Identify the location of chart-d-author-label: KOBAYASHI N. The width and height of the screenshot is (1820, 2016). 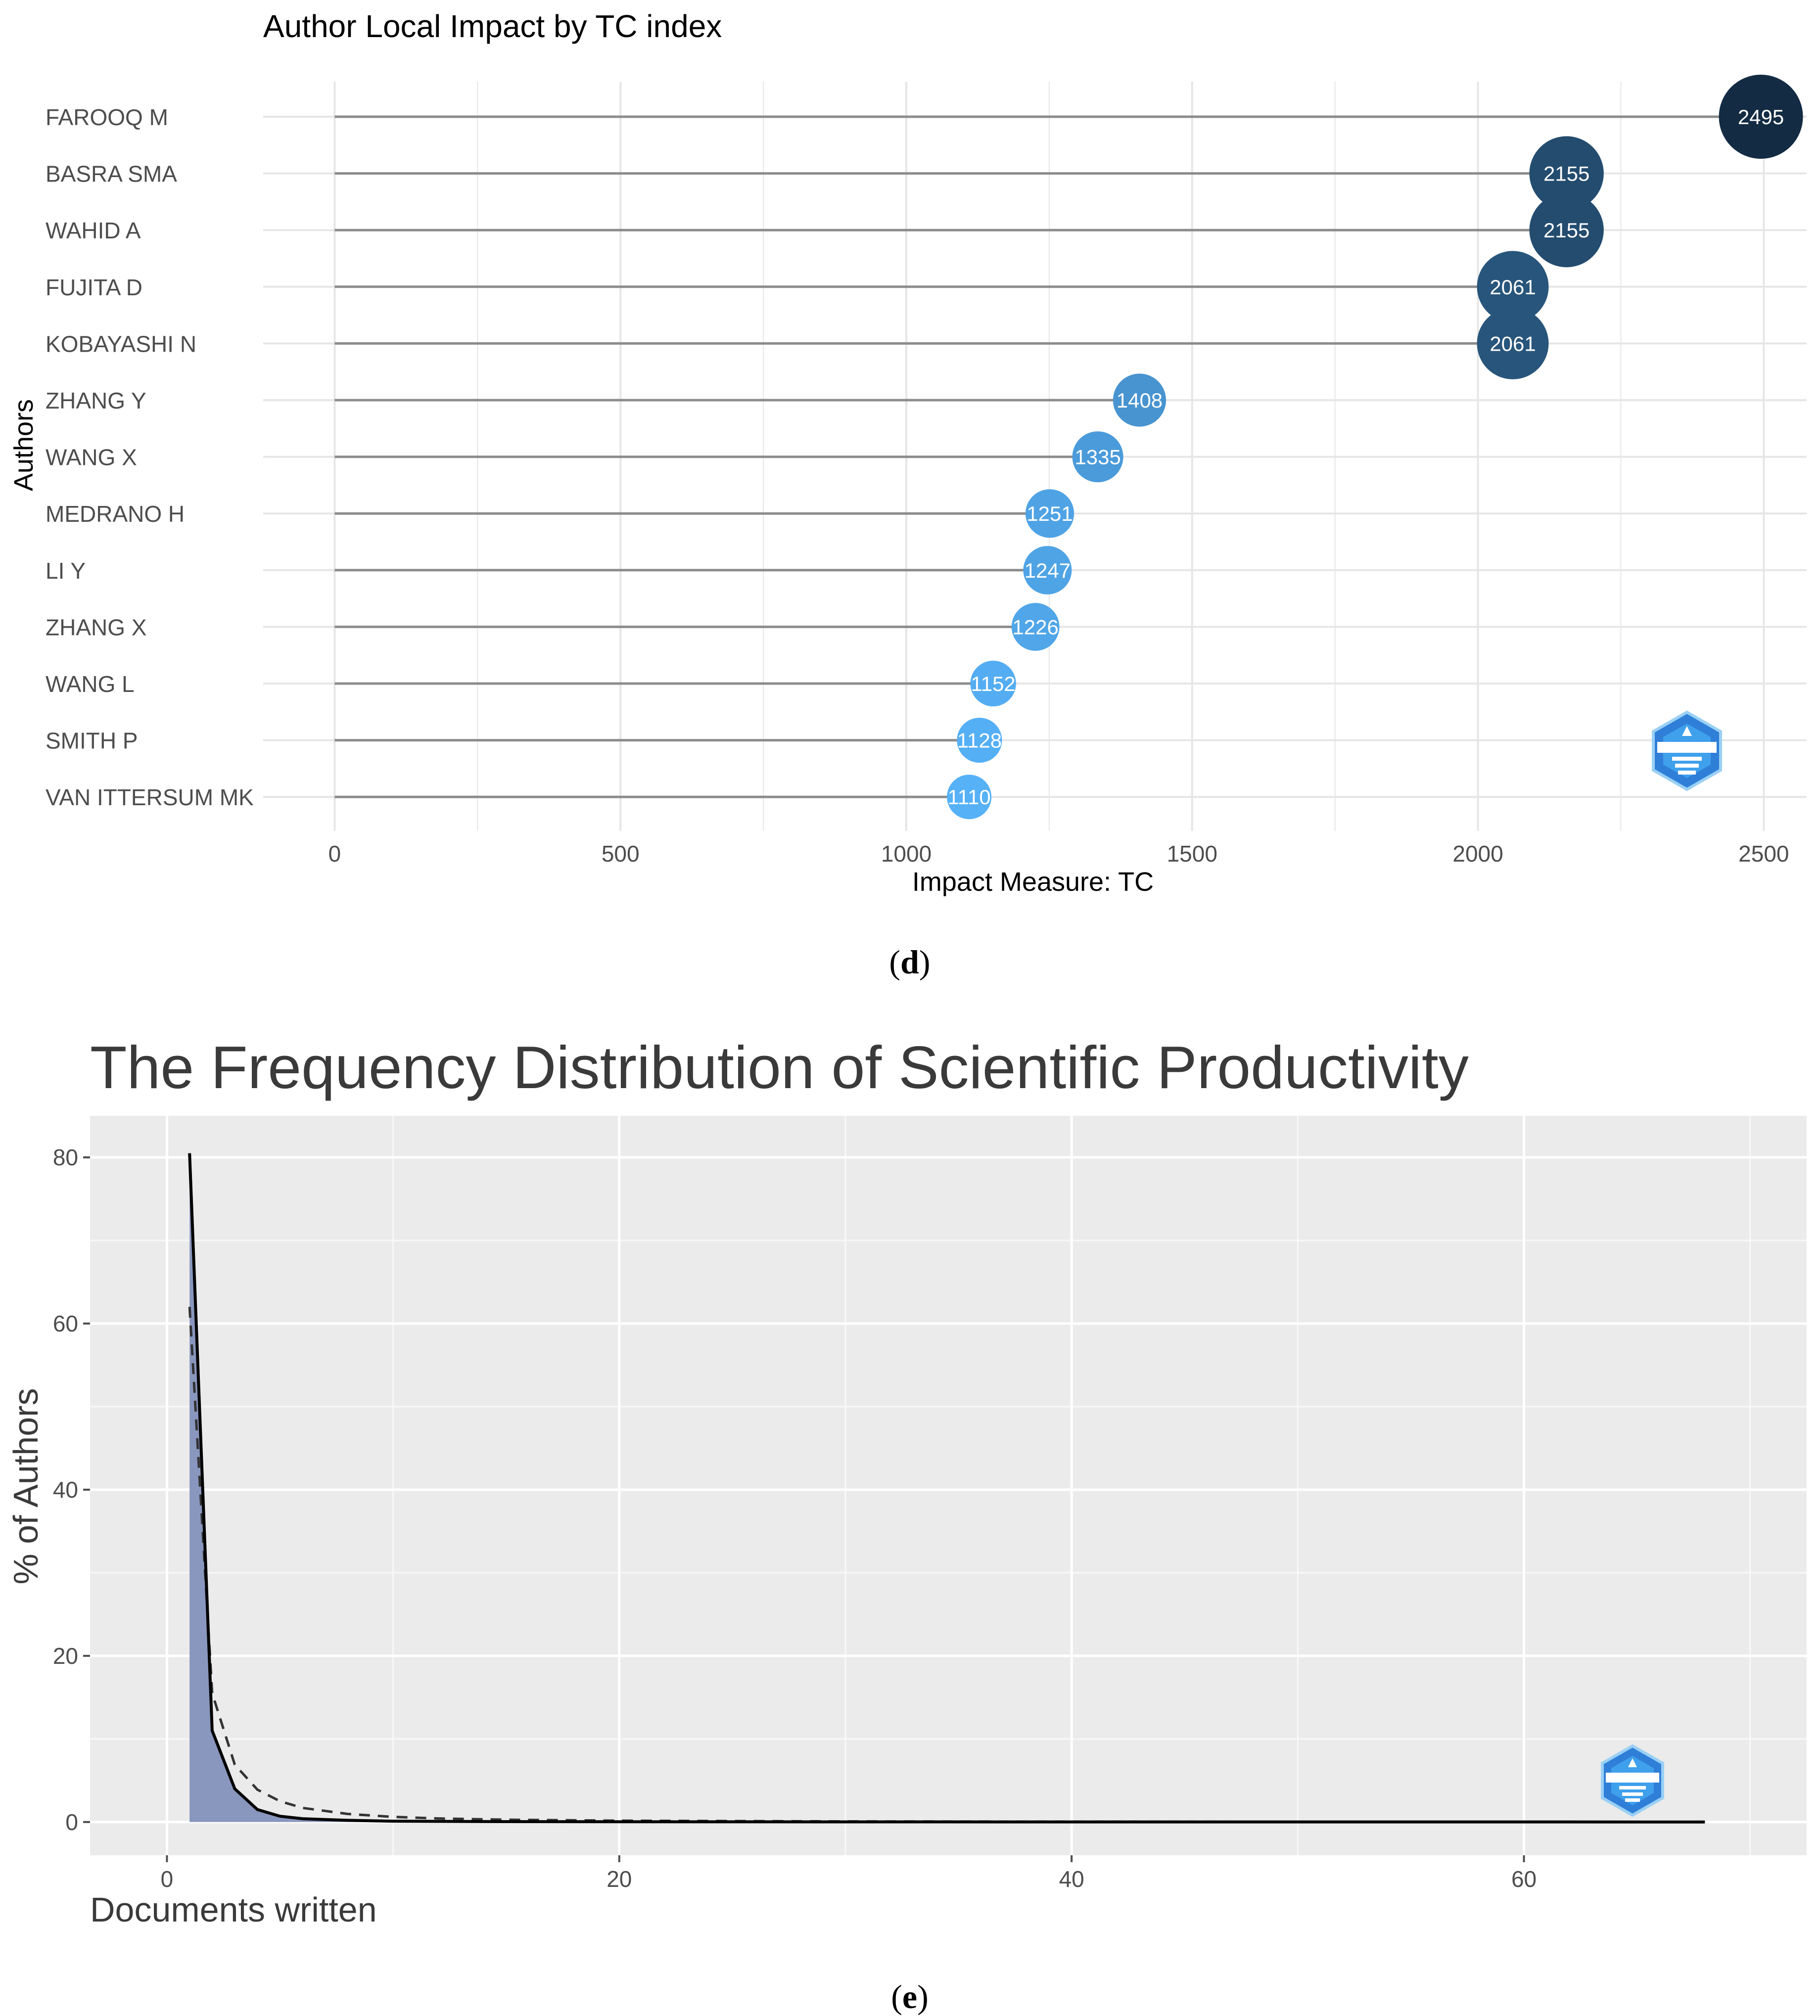
(121, 344).